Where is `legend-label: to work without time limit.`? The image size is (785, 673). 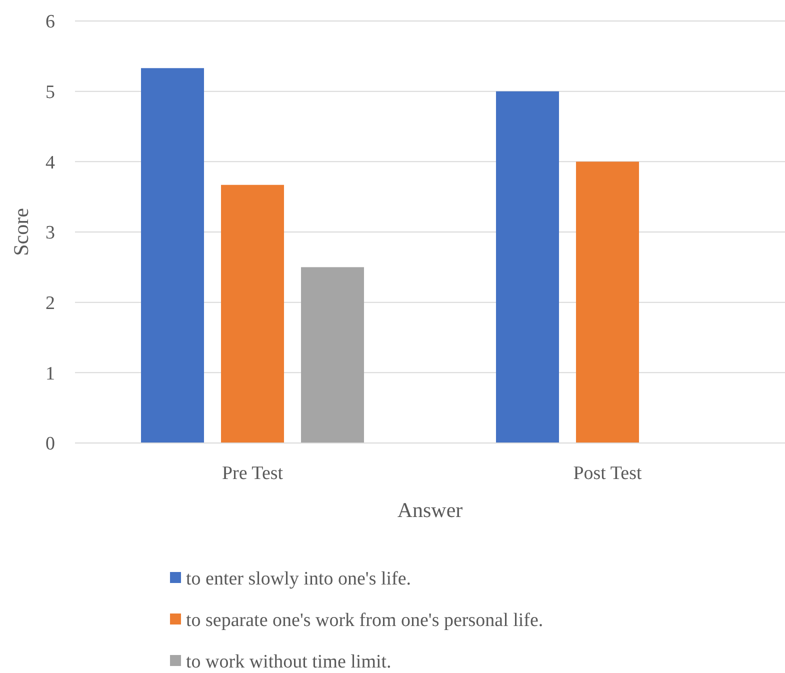
legend-label: to work without time limit. is located at coordinates (289, 662).